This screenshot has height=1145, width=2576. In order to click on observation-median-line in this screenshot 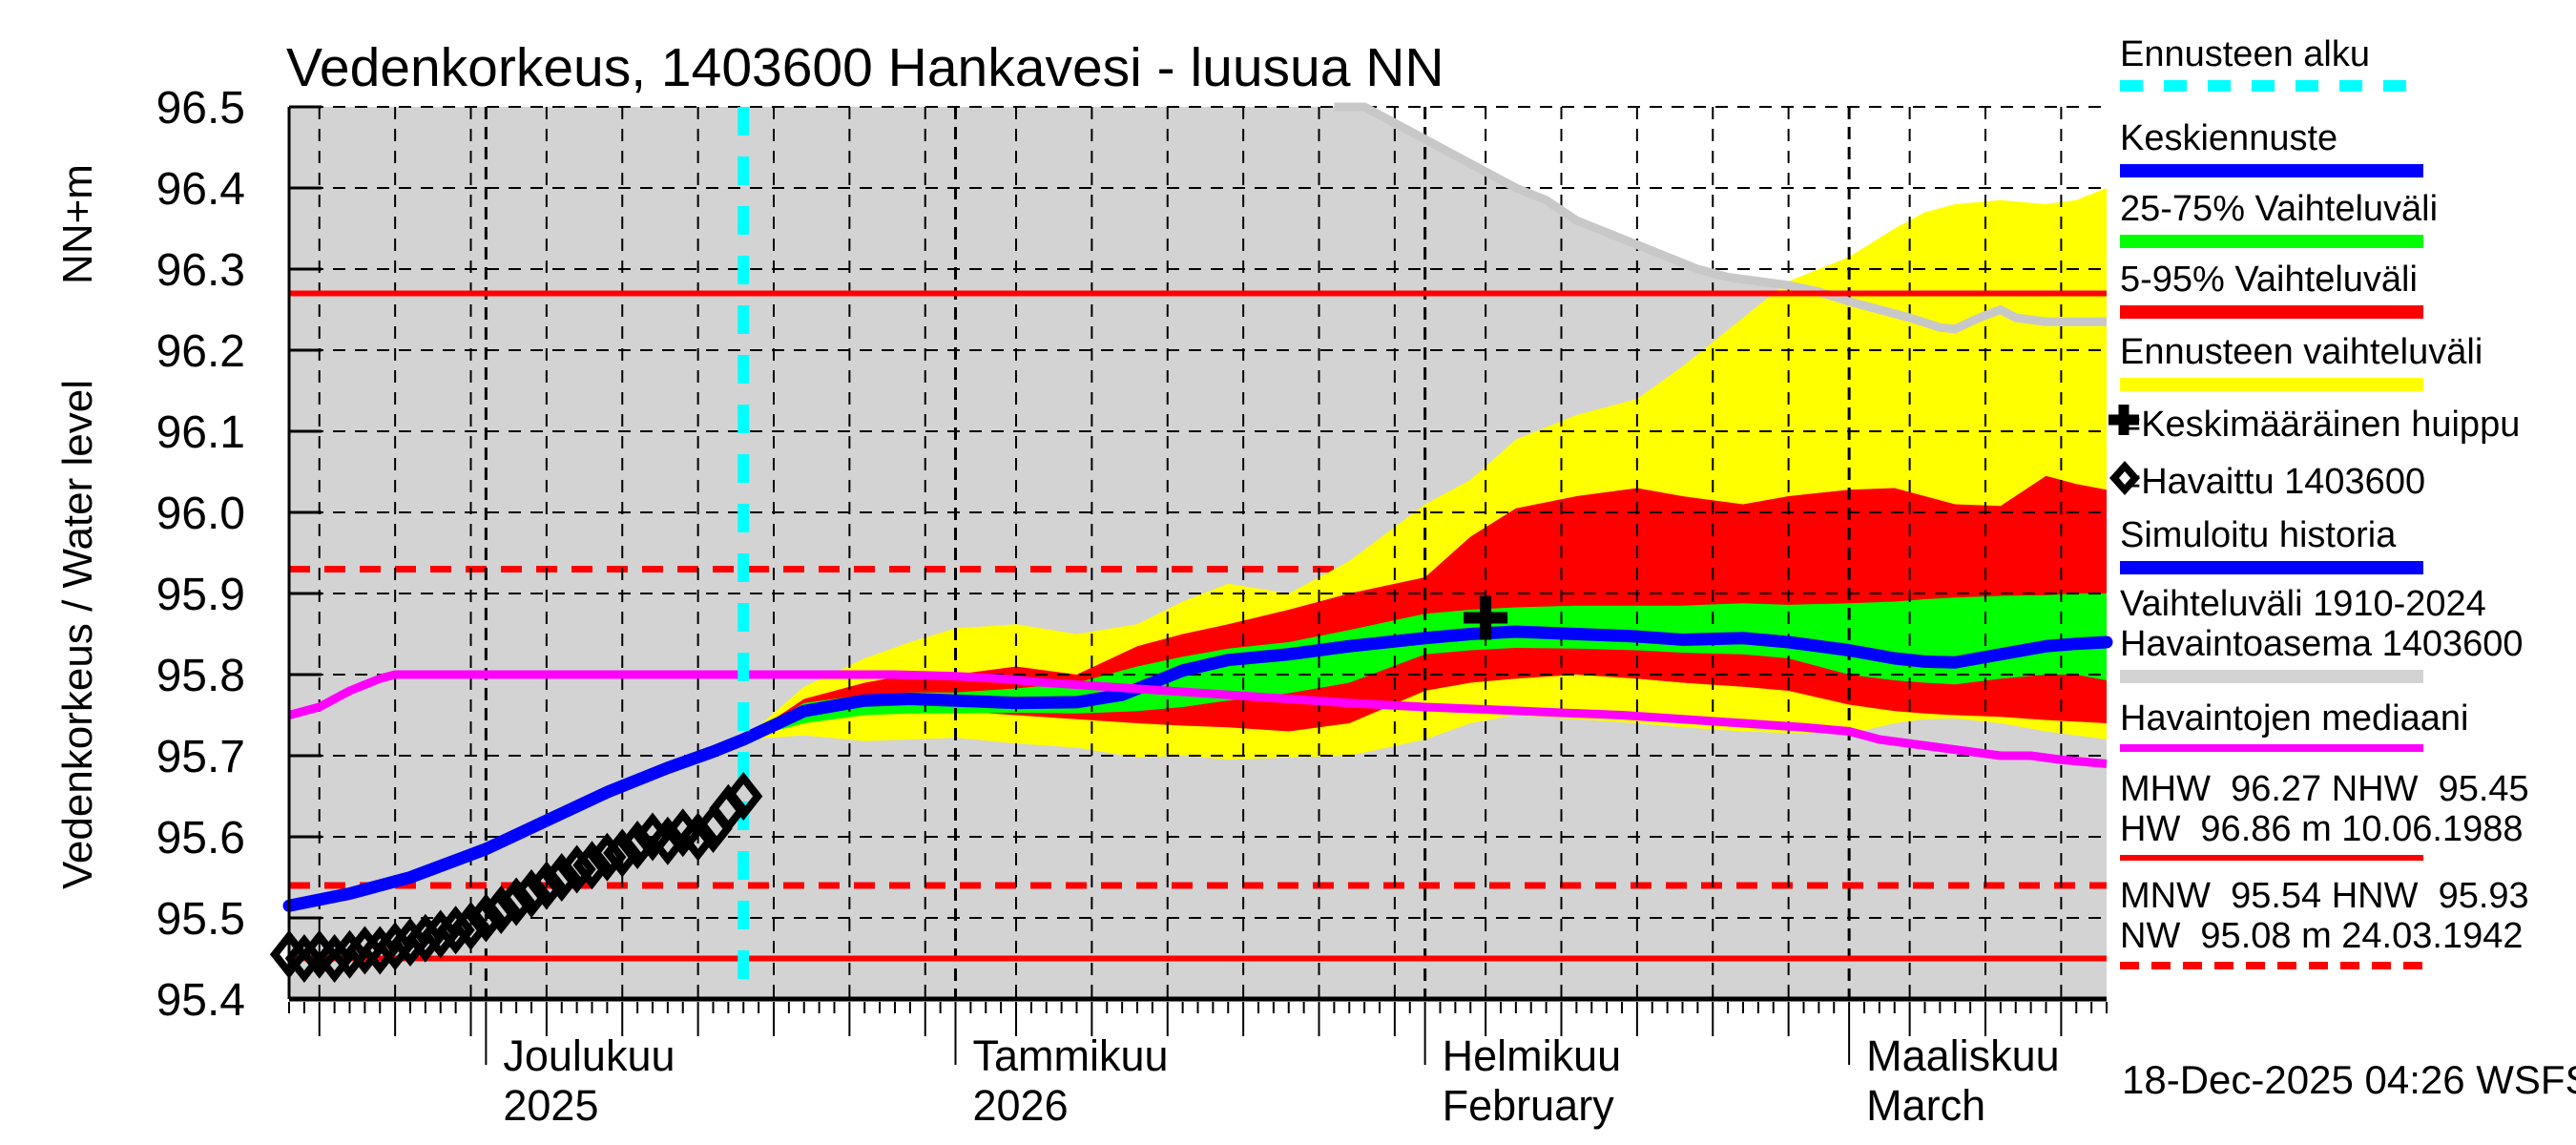, I will do `click(1197, 719)`.